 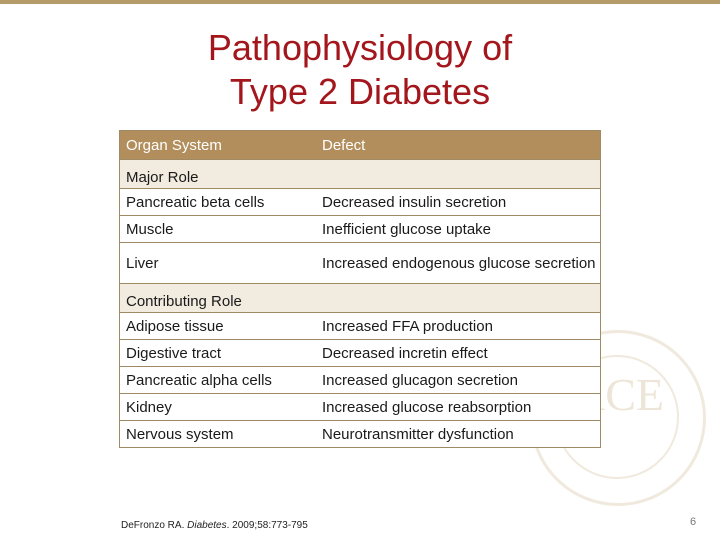 What do you see at coordinates (217, 263) in the screenshot?
I see `organ-cell: Liver` at bounding box center [217, 263].